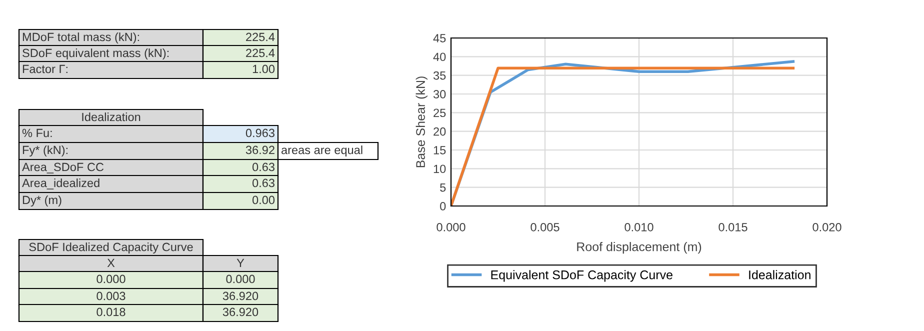 The height and width of the screenshot is (331, 924). What do you see at coordinates (111, 296) in the screenshot?
I see `text: 0.003` at bounding box center [111, 296].